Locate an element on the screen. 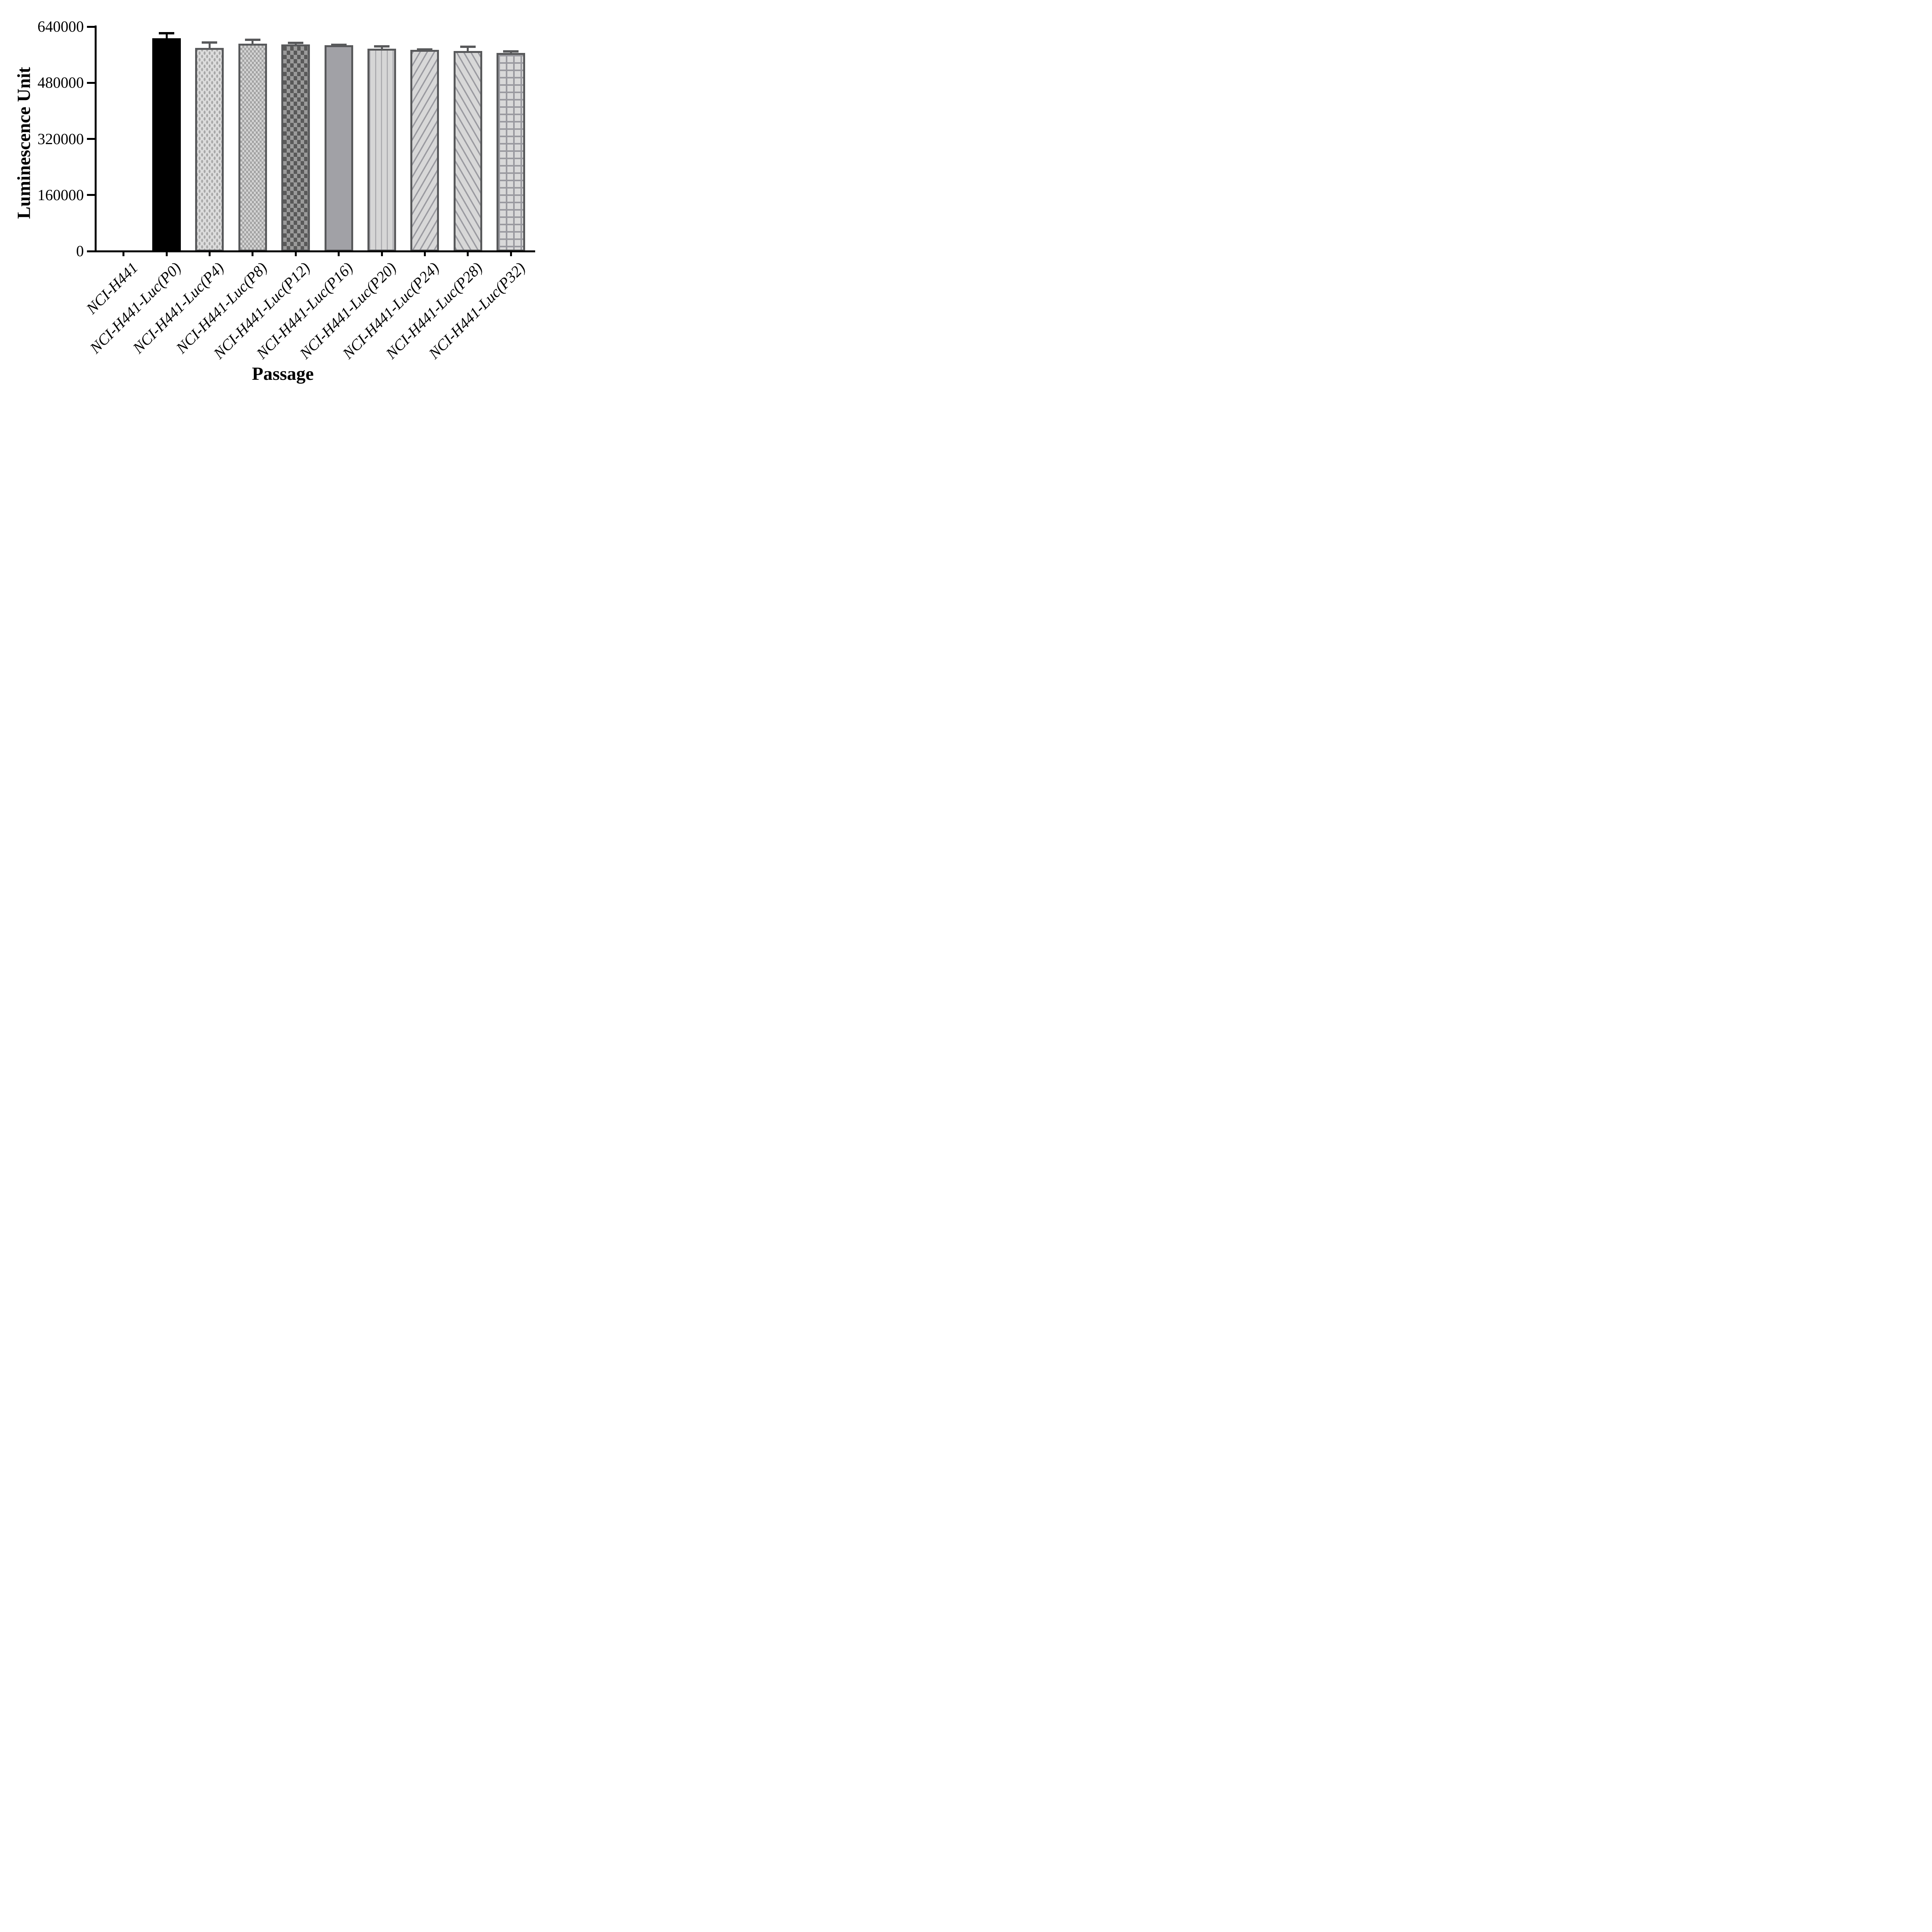 Image resolution: width=1932 pixels, height=1932 pixels. error-bar-stem-NCI-H441-Luc(P12) is located at coordinates (296, 45).